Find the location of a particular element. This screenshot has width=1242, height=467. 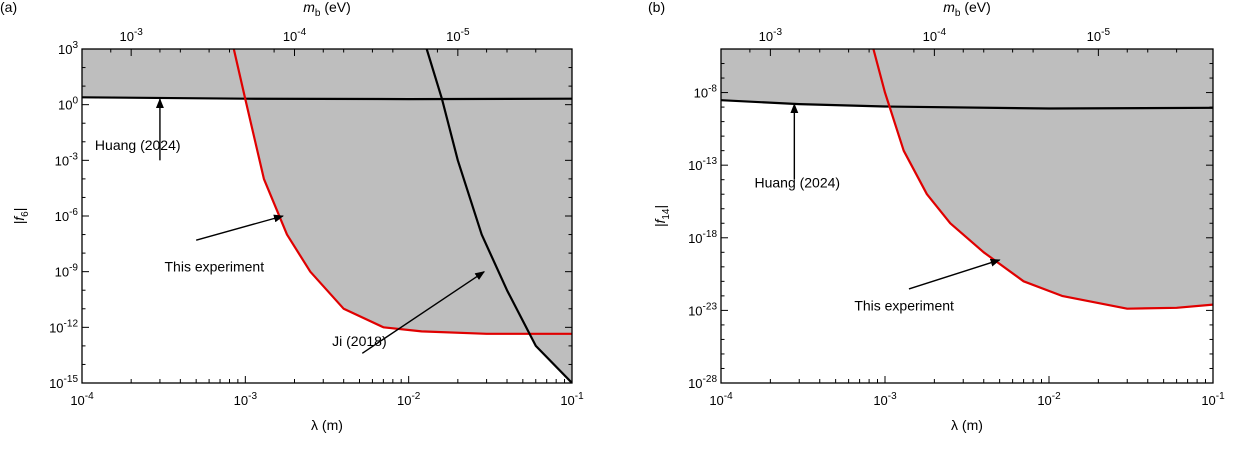

y-tick-label: 10⁻⁸ is located at coordinates (706, 92).